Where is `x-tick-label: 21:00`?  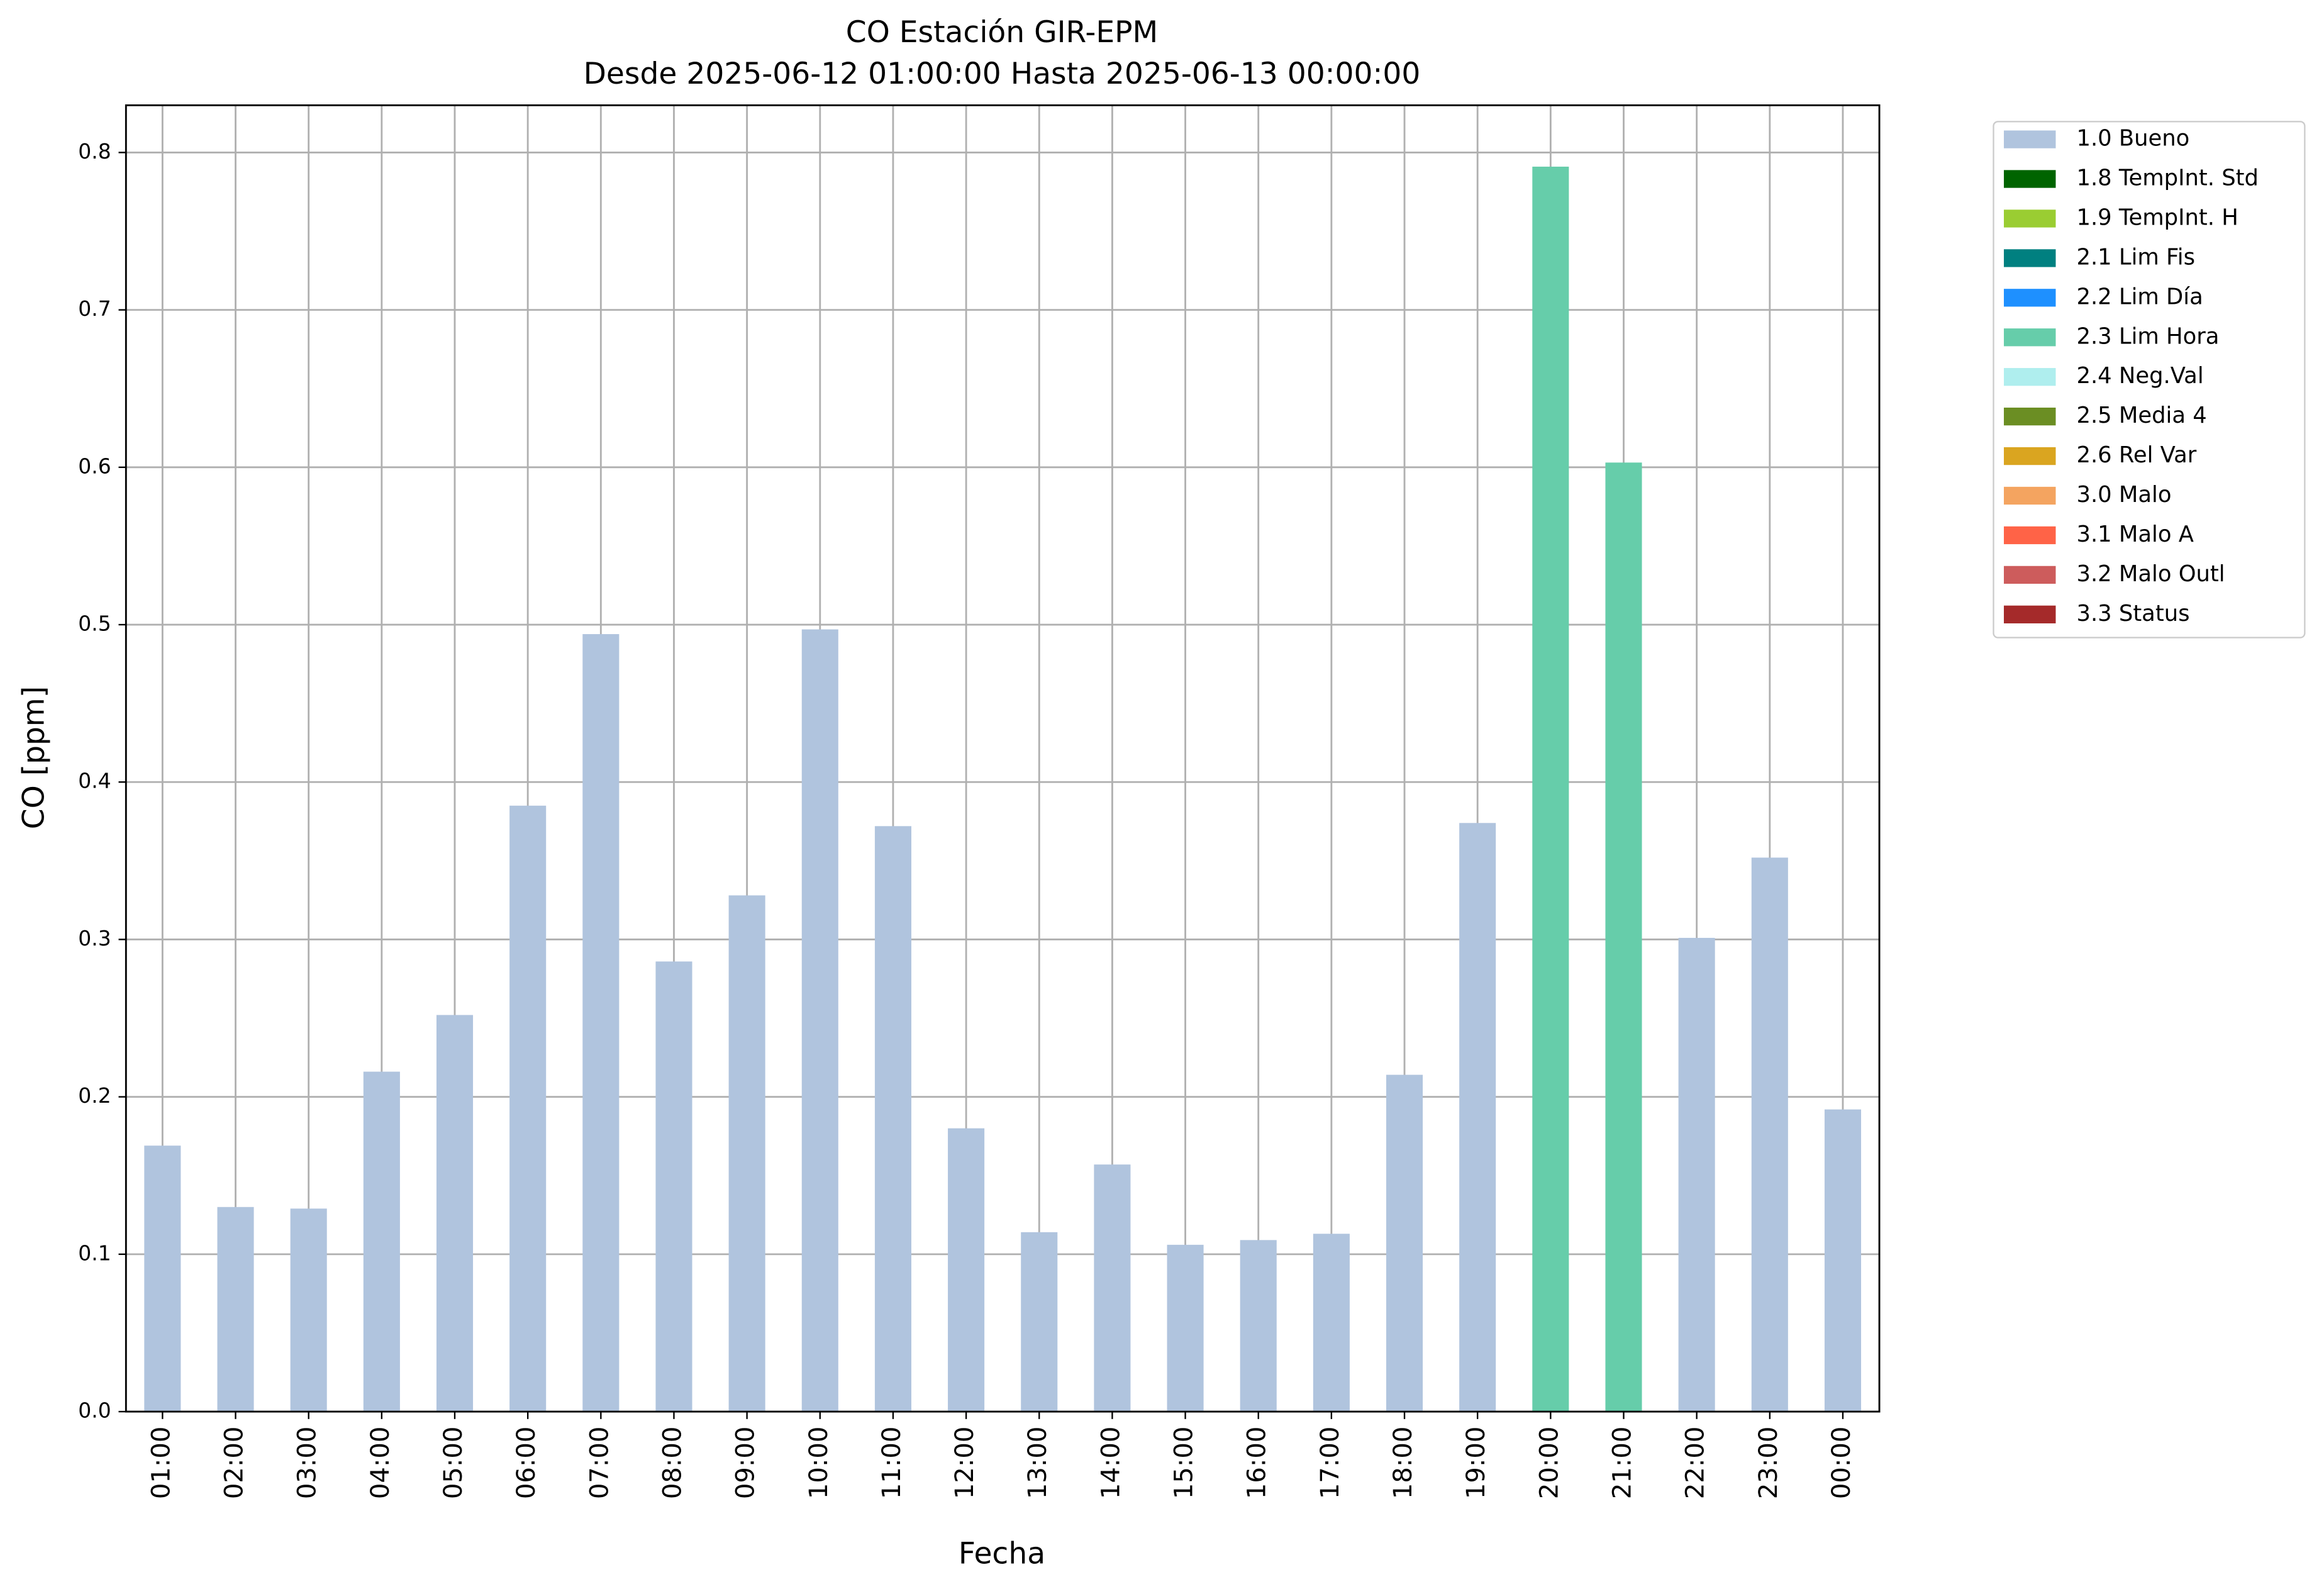
x-tick-label: 21:00 is located at coordinates (1622, 1463).